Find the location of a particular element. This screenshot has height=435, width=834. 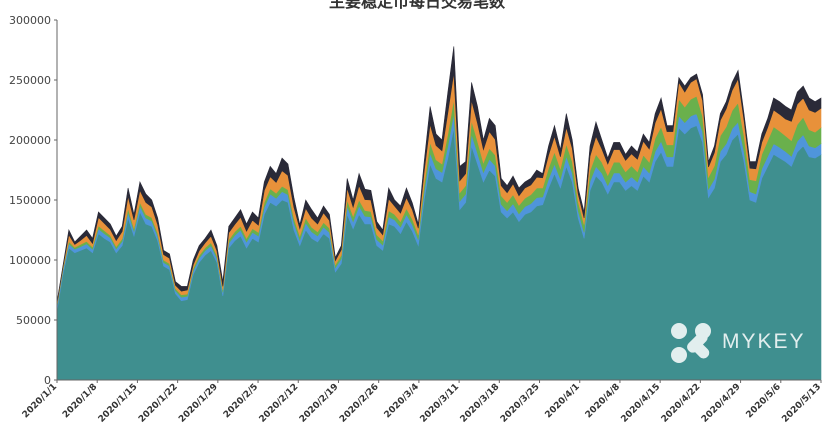

x-tick-label: 2020/3/18 is located at coordinates (480, 403).